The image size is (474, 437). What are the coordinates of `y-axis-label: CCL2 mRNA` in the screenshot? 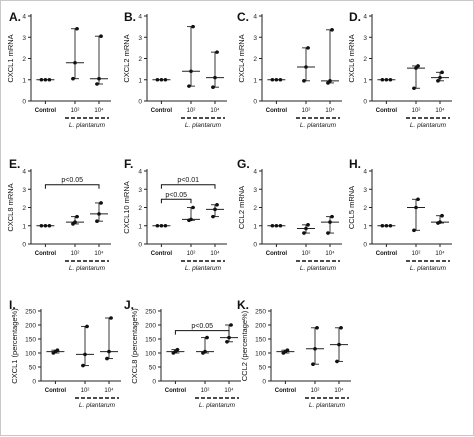 It's located at (241, 207).